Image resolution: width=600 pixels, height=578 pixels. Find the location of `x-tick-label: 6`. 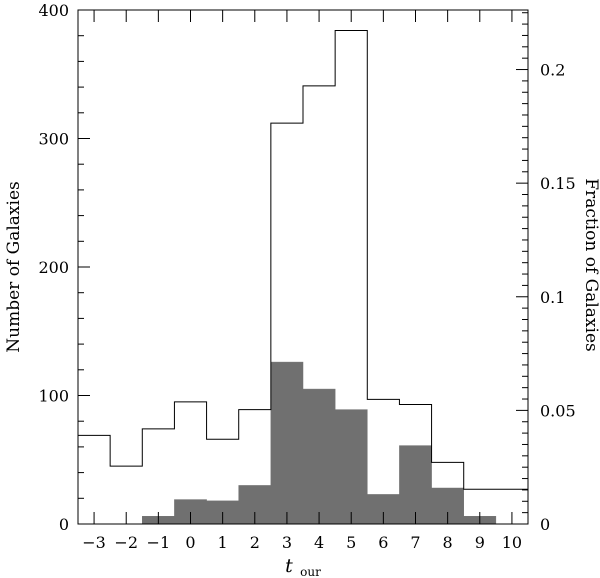

x-tick-label: 6 is located at coordinates (383, 542).